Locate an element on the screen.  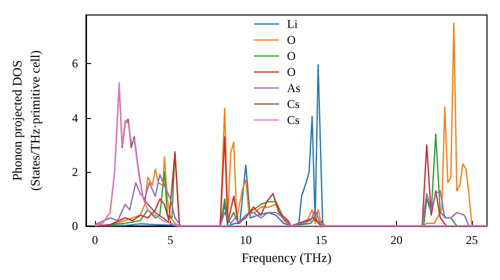
y-tick-label: 2 is located at coordinates (75, 171).